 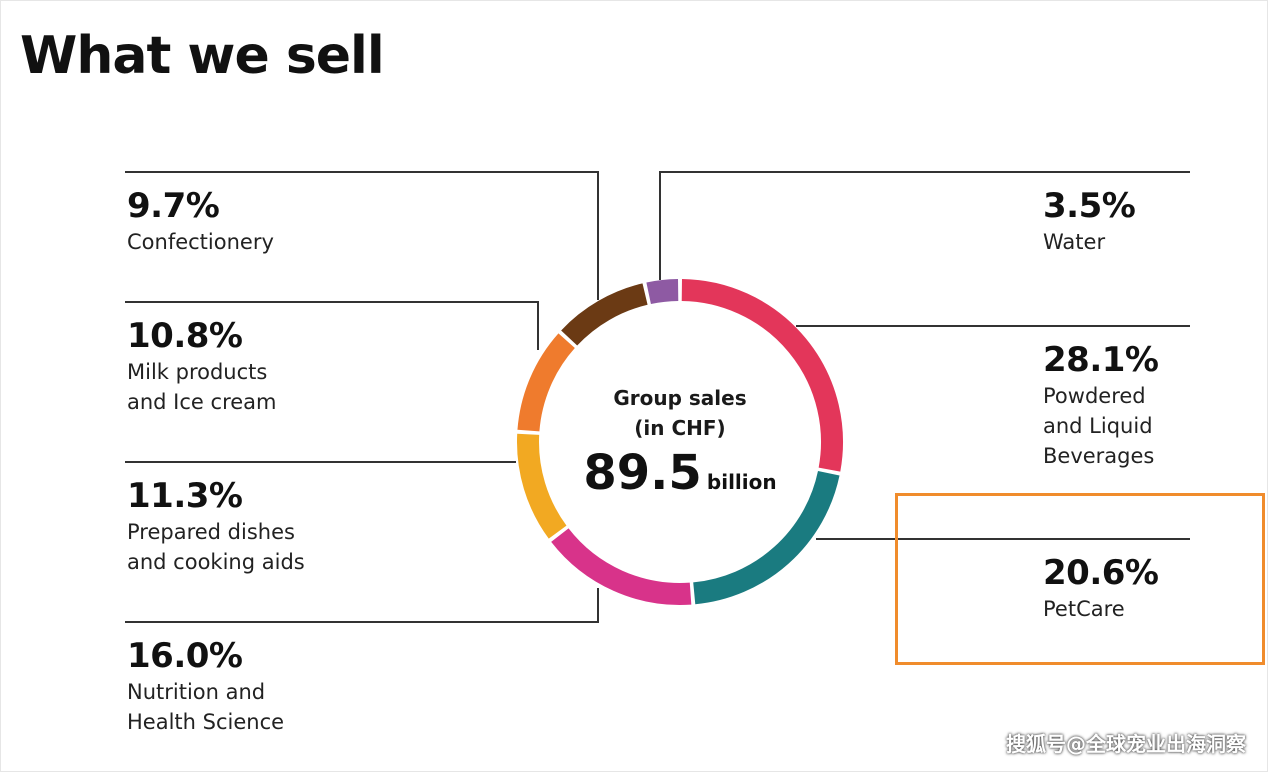 I want to click on group-sales-total: 89.5 billion, so click(x=680, y=473).